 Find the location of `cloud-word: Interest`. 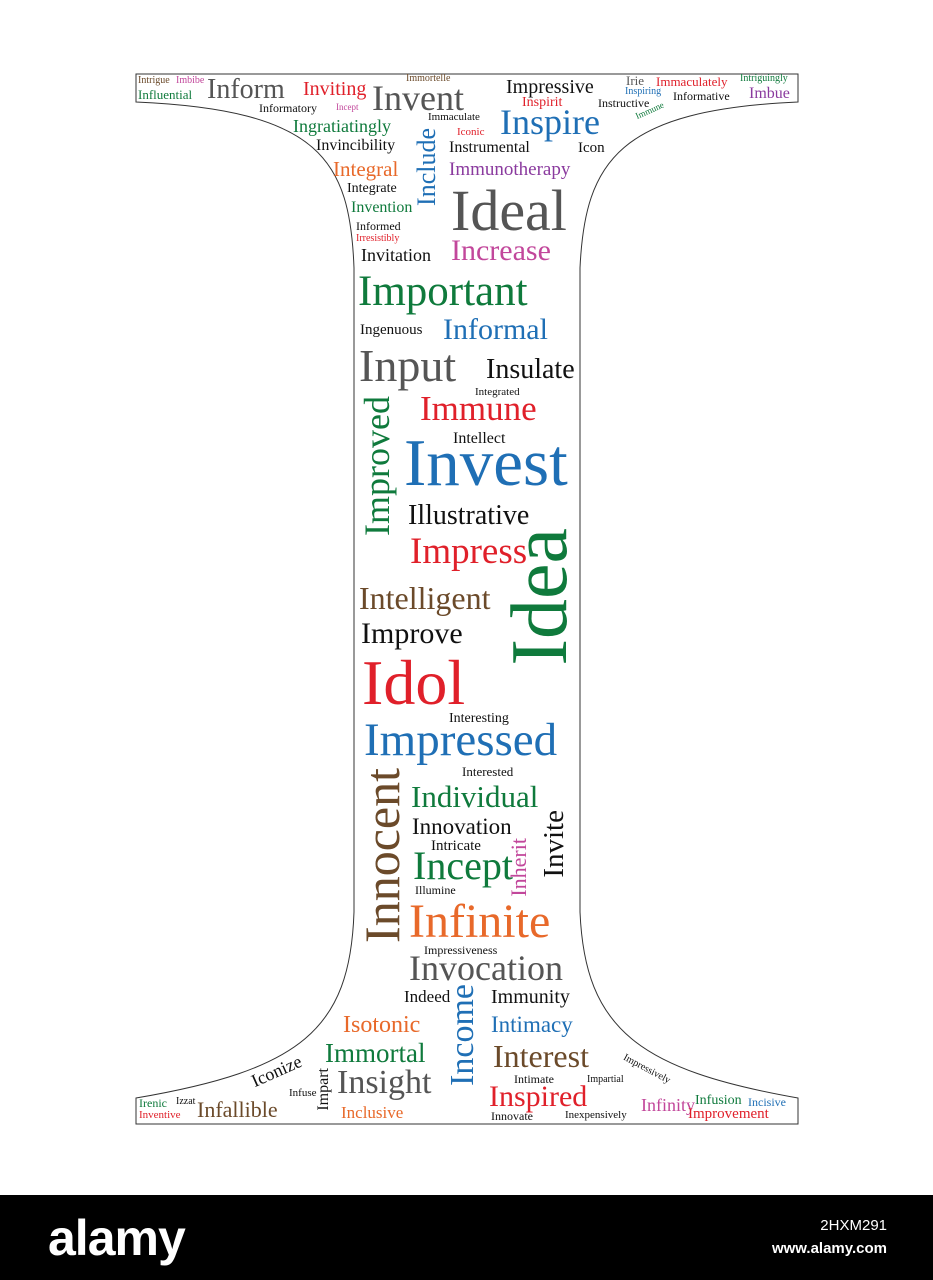

cloud-word: Interest is located at coordinates (541, 1056).